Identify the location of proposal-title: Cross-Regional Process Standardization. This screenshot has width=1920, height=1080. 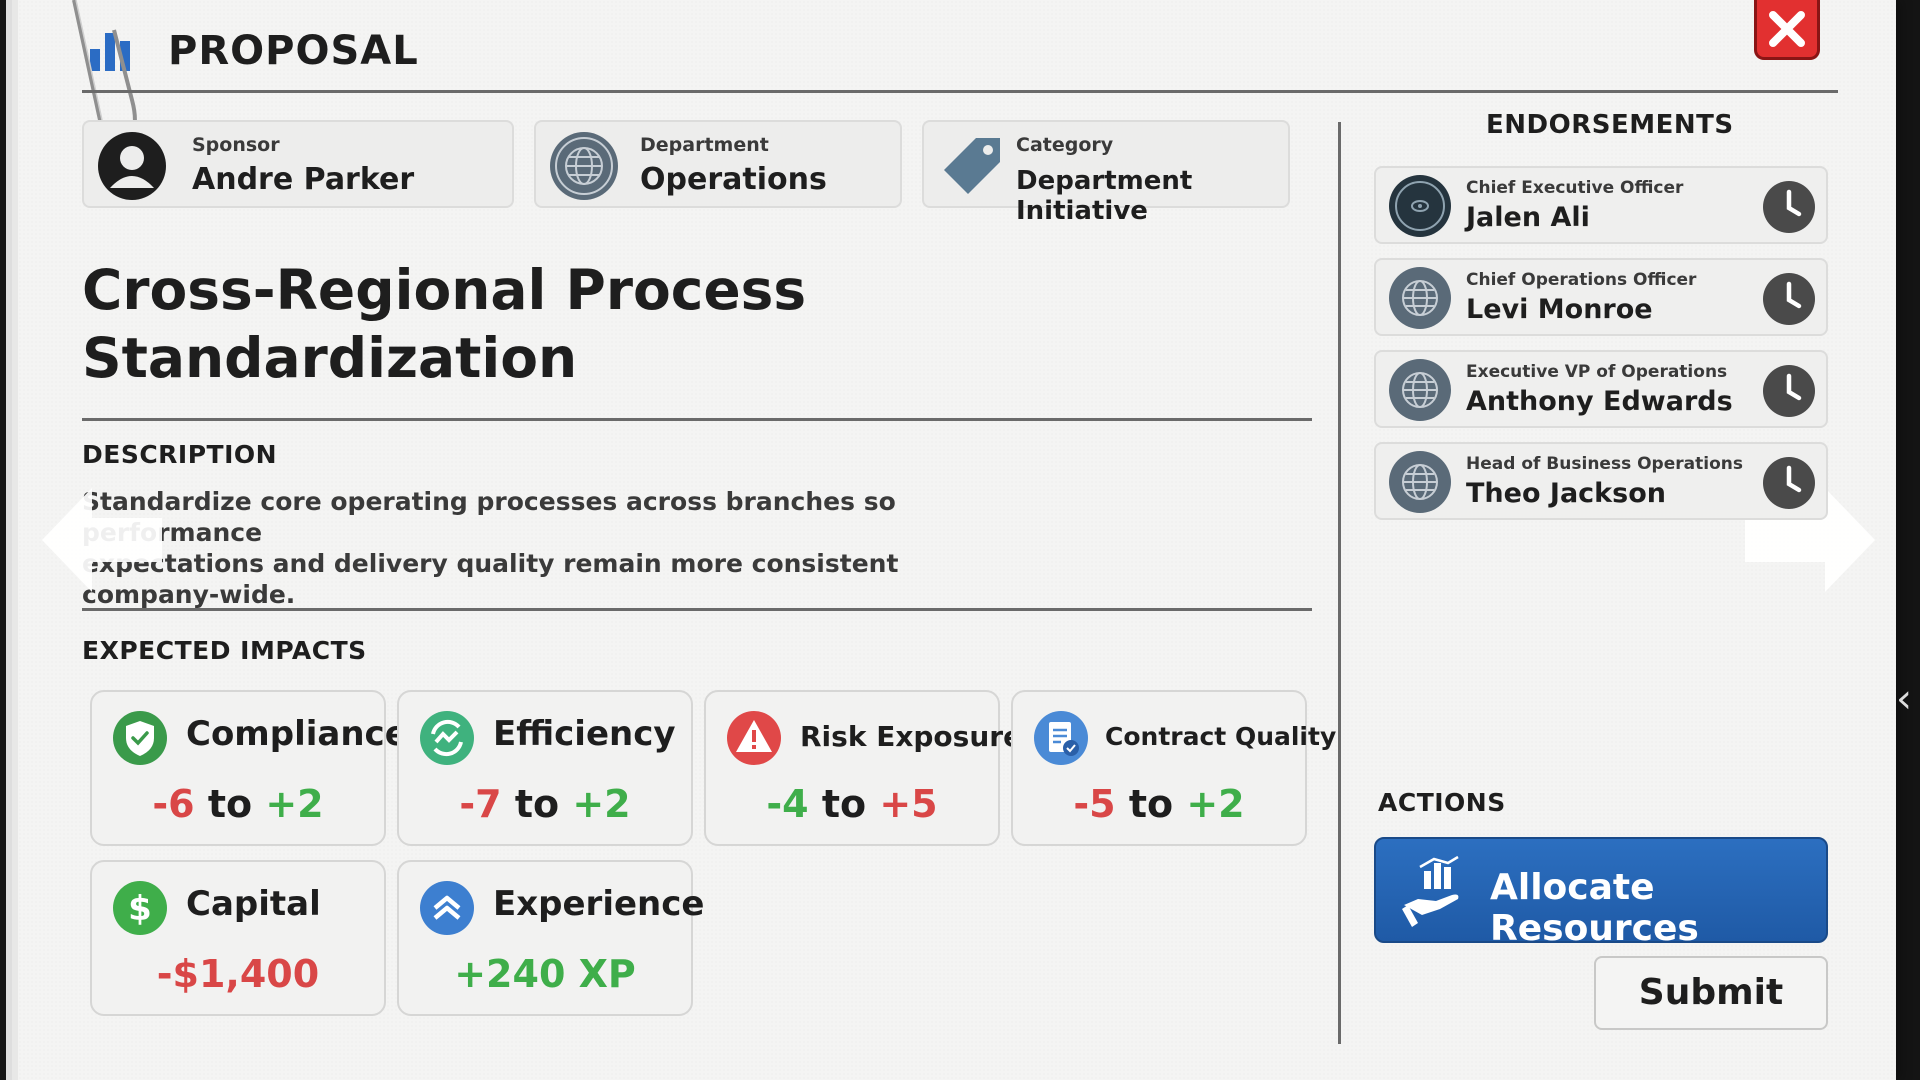
(682, 324).